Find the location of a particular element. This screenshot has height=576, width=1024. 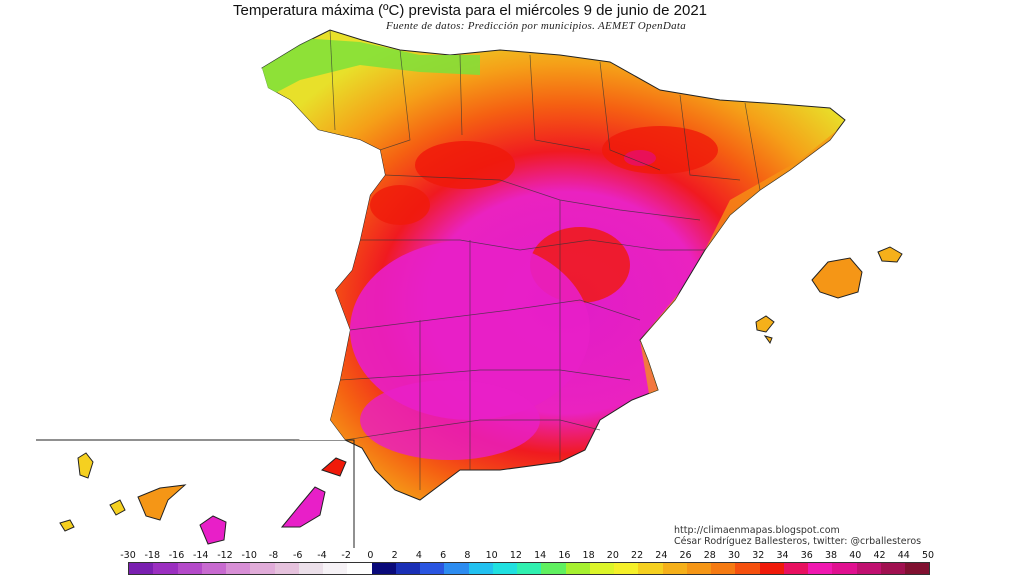

legend-label: -6 is located at coordinates (297, 555).